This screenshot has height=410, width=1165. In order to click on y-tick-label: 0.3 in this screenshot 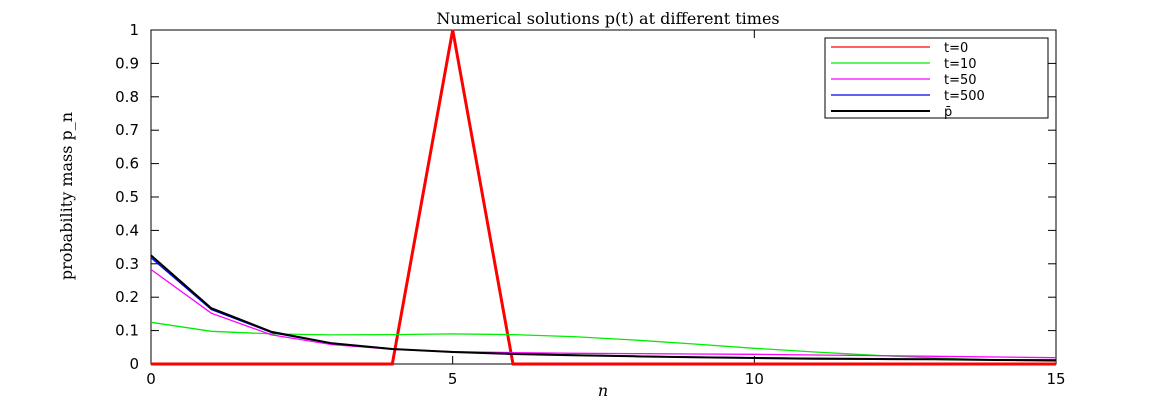, I will do `click(127, 264)`.